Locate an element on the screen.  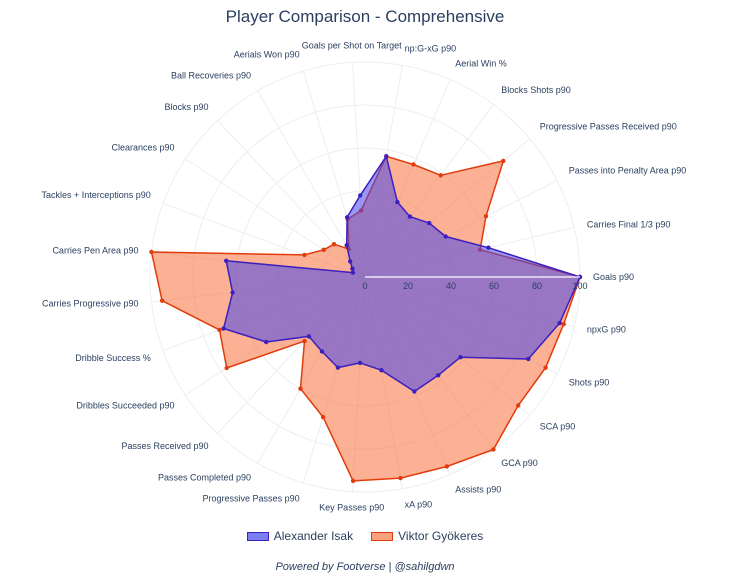
axis-label: Goals per Shot on Target is located at coordinates (352, 45).